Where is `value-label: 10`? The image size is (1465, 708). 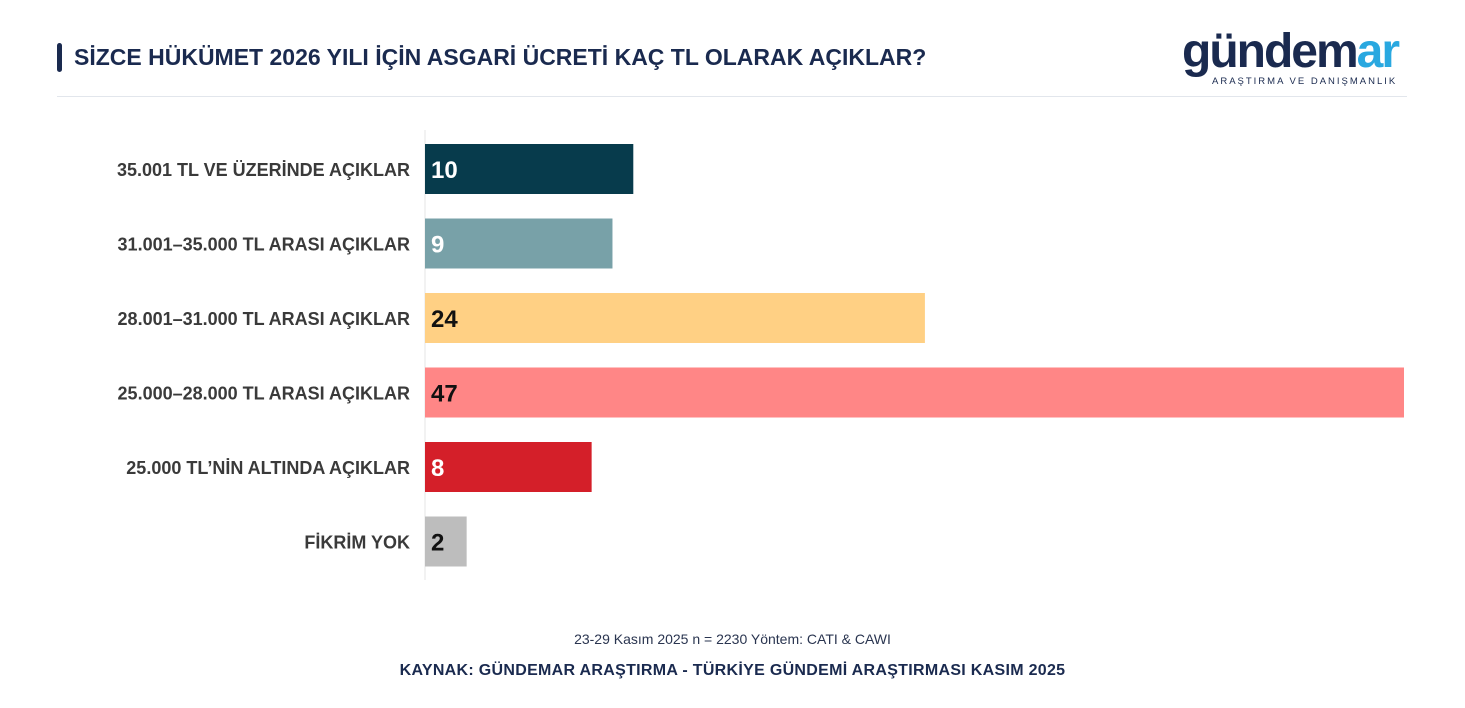
value-label: 10 is located at coordinates (444, 170).